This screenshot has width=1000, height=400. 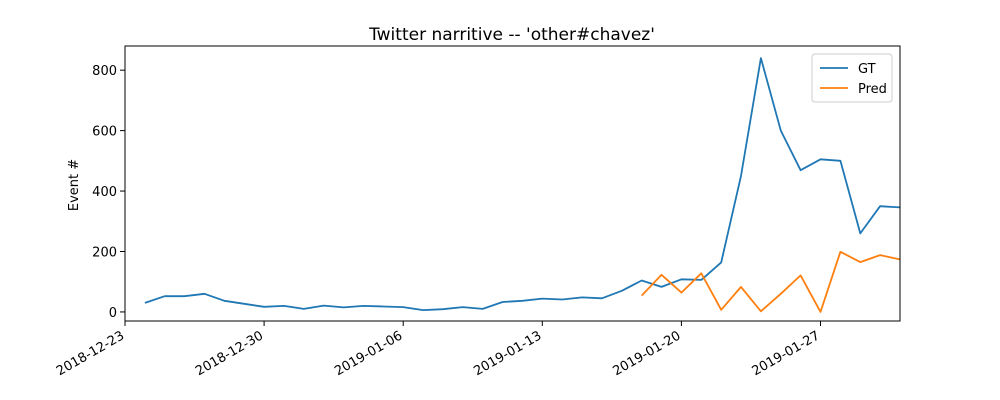 What do you see at coordinates (771, 281) in the screenshot?
I see `series-line-pred` at bounding box center [771, 281].